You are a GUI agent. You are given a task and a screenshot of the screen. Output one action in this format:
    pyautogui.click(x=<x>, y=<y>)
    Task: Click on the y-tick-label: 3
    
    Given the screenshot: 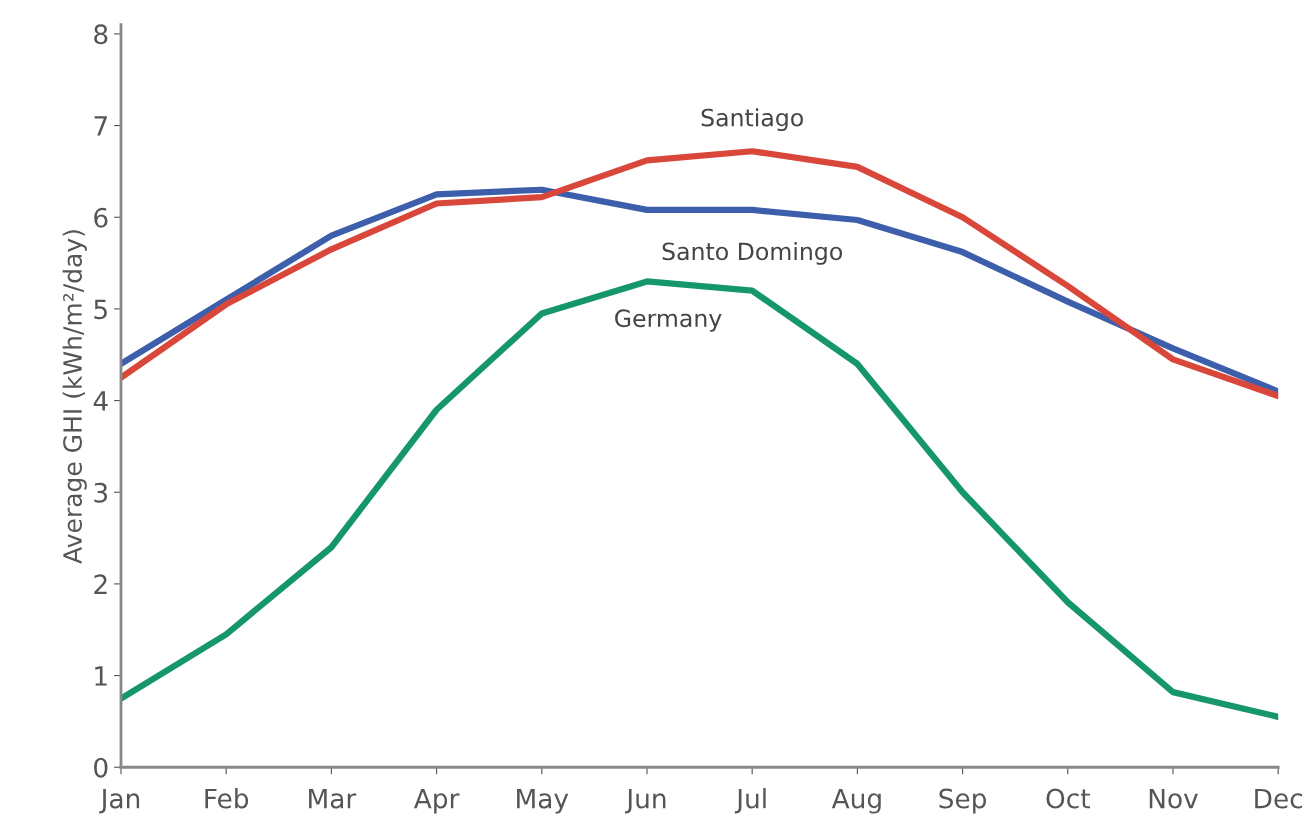 What is the action you would take?
    pyautogui.click(x=101, y=492)
    